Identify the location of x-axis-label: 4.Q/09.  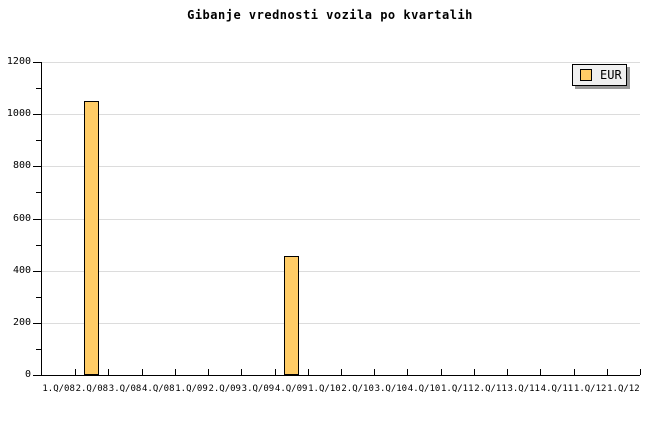
(291, 389).